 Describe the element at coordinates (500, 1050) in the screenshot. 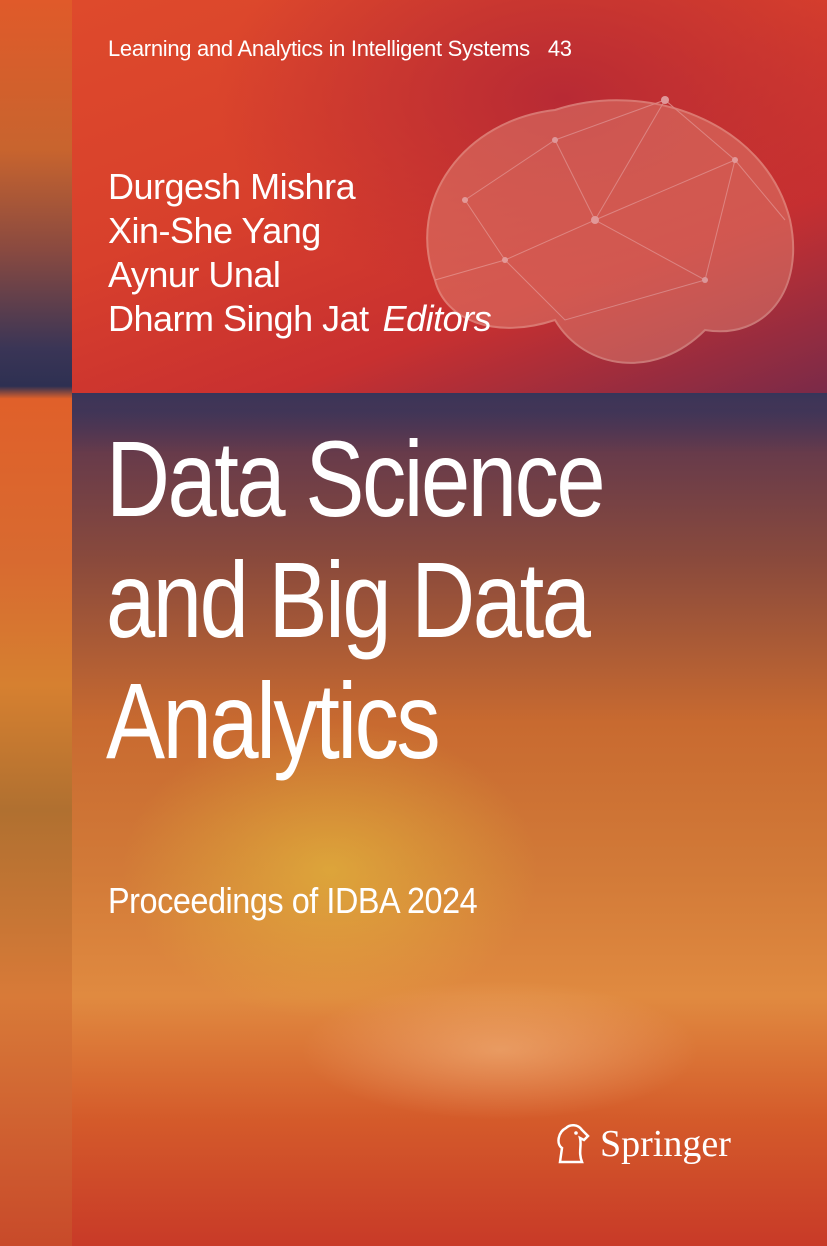

I see `light-glow` at that location.